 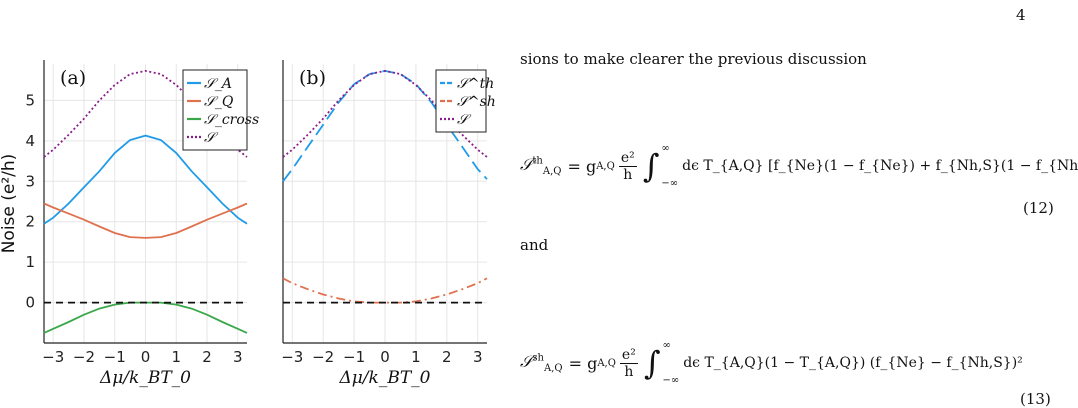 I want to click on eq13-lim-bot: −∞, so click(x=671, y=380).